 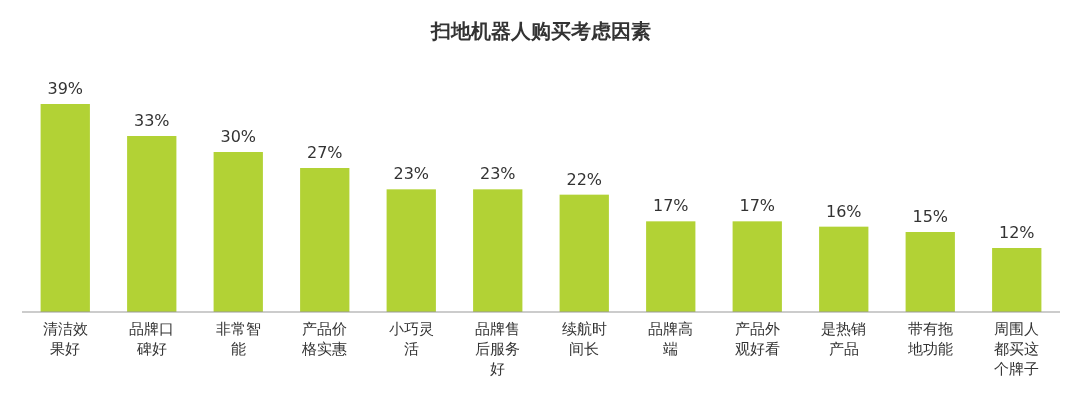 I want to click on x-tick-label: 清洁效果好, so click(x=65, y=339).